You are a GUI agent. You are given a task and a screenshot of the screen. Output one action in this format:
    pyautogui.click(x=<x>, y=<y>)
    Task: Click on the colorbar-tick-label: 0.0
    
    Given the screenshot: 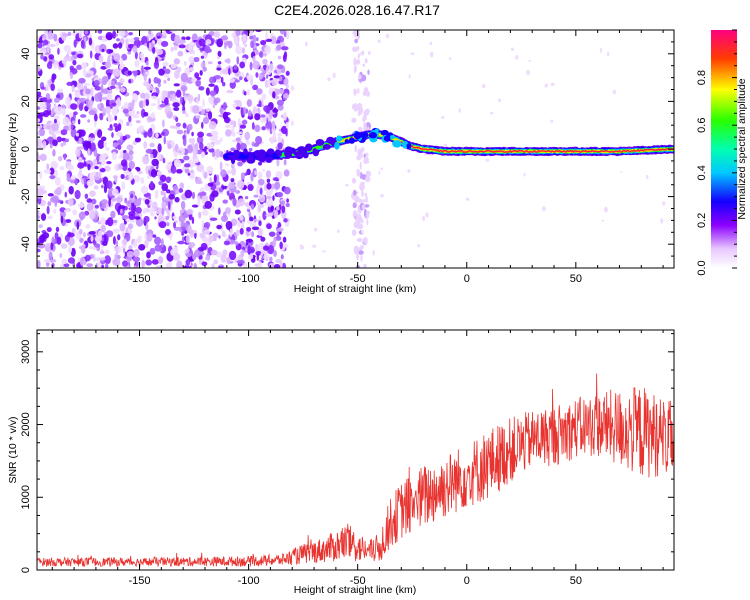 What is the action you would take?
    pyautogui.click(x=702, y=267)
    